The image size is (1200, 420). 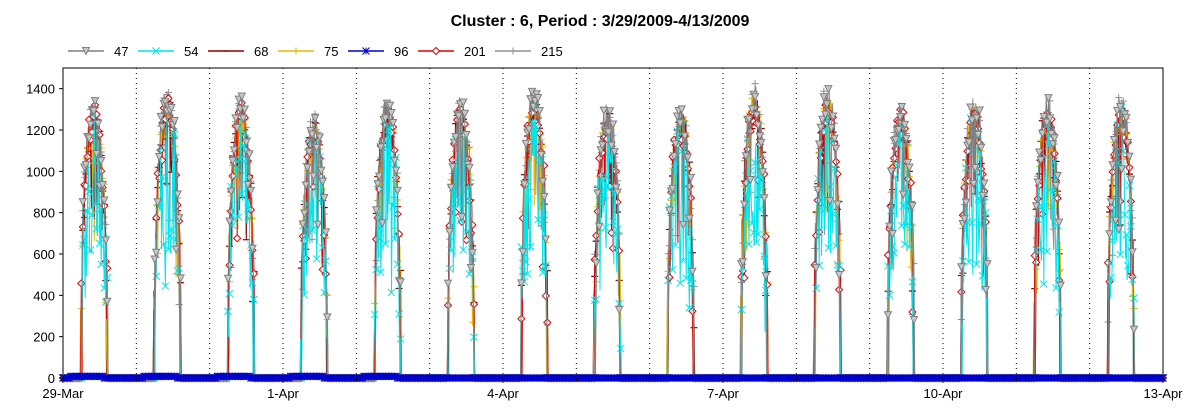 What do you see at coordinates (331, 51) in the screenshot?
I see `legend-label: 75` at bounding box center [331, 51].